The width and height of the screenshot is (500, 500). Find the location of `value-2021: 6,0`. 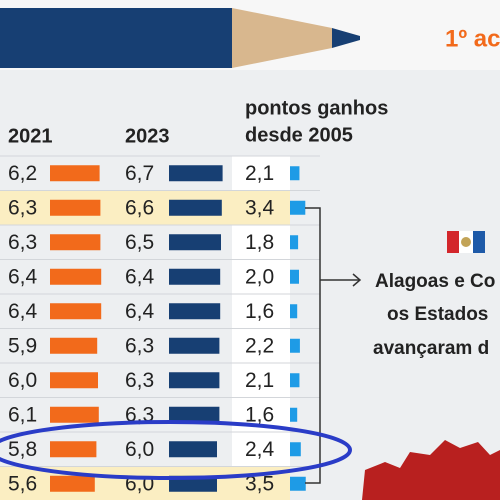

value-2021: 6,0 is located at coordinates (22, 380).